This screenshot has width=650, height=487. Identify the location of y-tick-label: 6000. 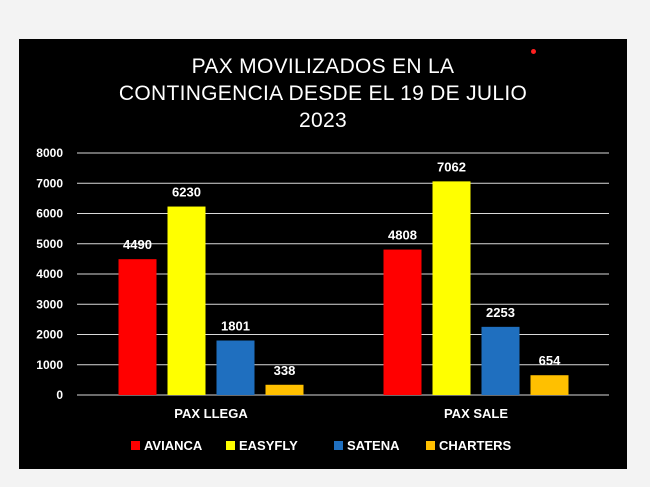
(49, 214).